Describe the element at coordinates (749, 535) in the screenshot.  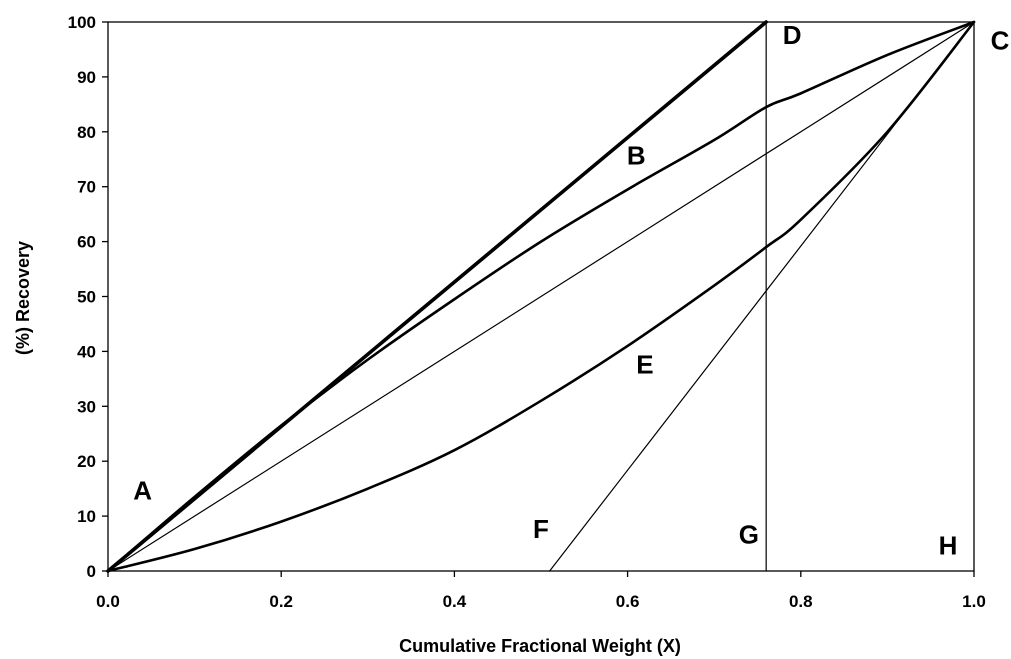
I see `point-label-g: G` at that location.